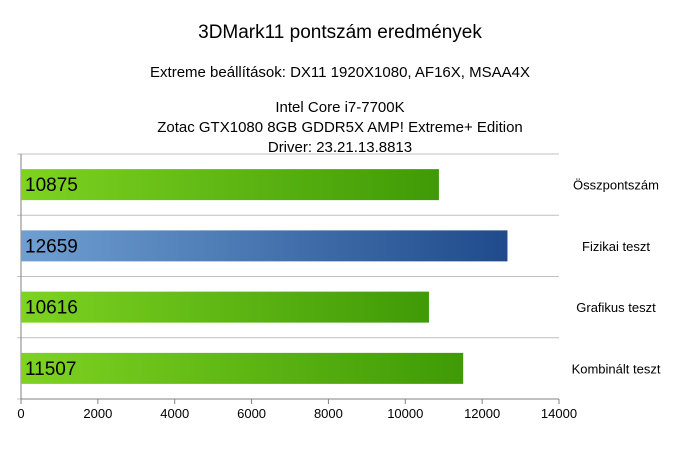 The height and width of the screenshot is (452, 680). What do you see at coordinates (251, 413) in the screenshot?
I see `x-tick-label: 6000` at bounding box center [251, 413].